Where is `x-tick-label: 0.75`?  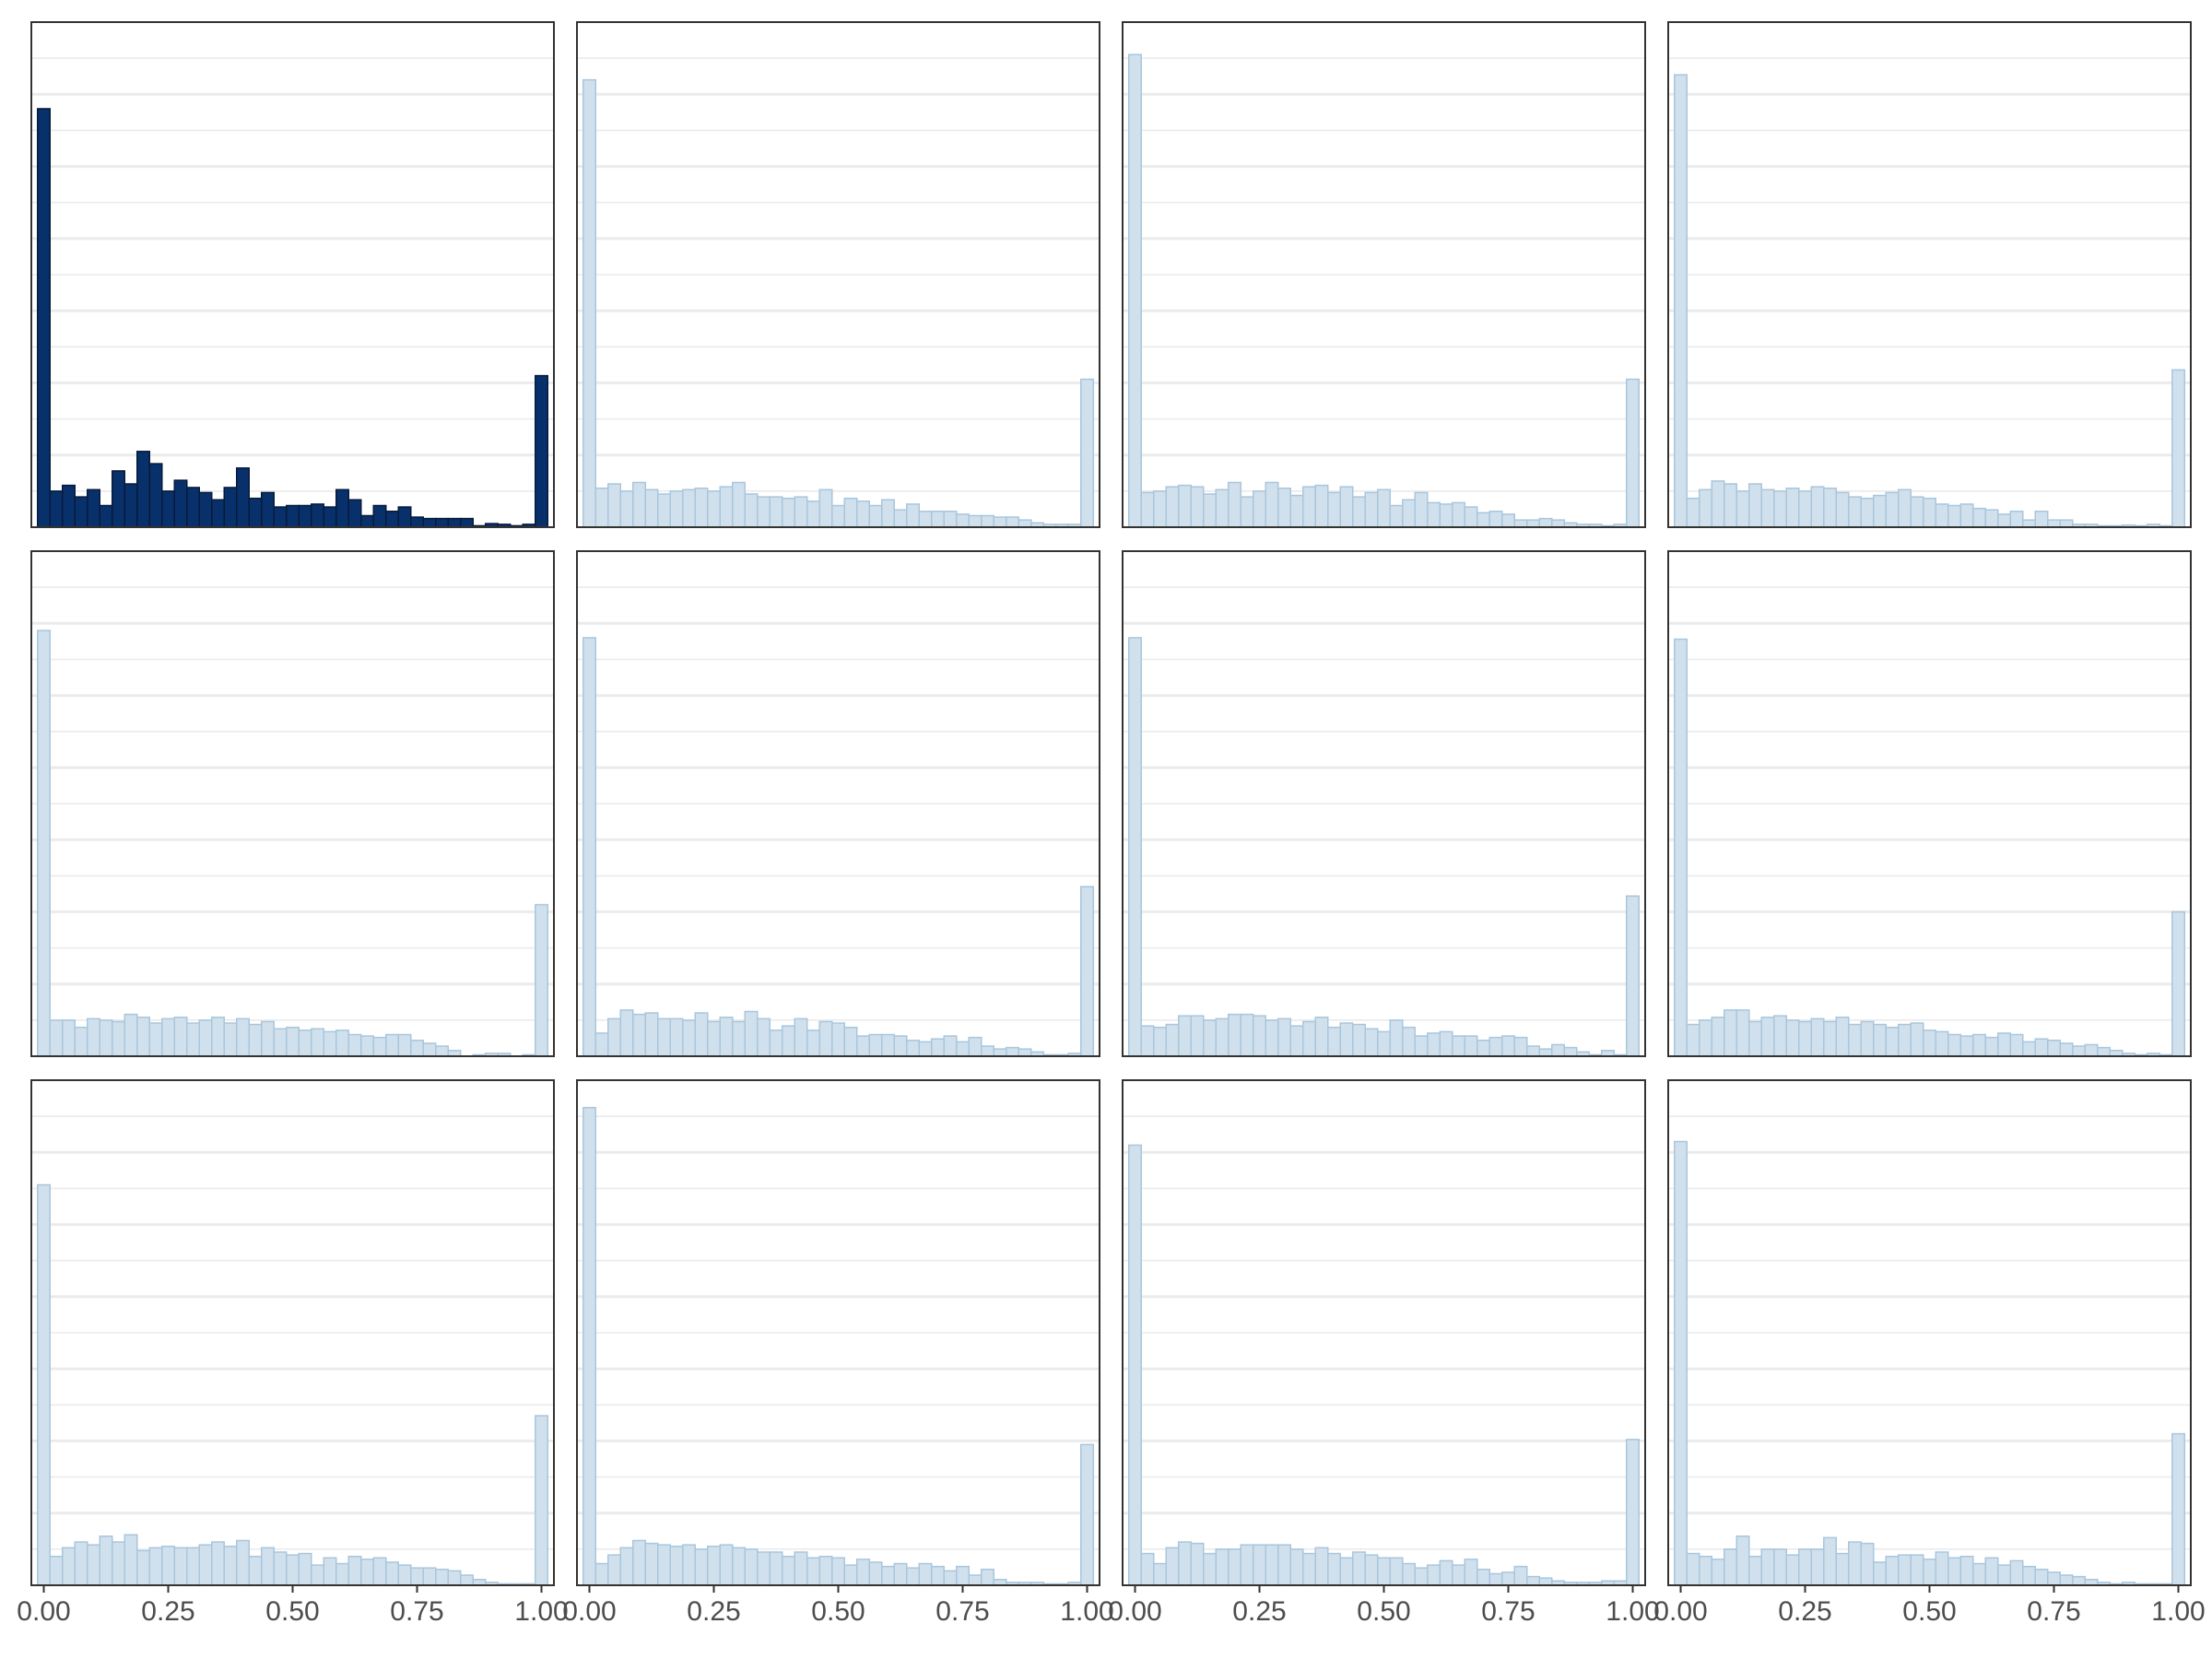 x-tick-label: 0.75 is located at coordinates (416, 1611).